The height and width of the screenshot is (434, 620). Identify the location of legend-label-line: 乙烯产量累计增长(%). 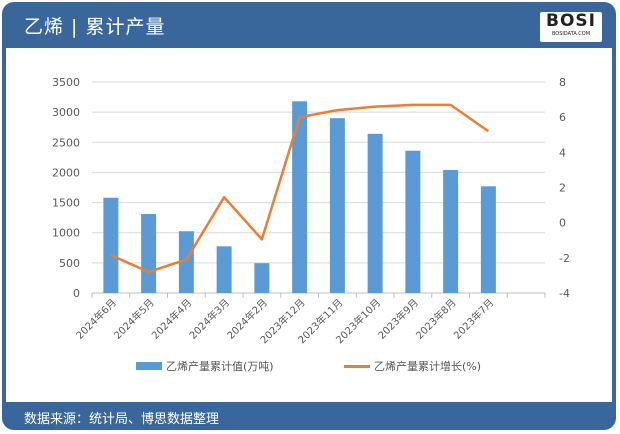
(428, 366).